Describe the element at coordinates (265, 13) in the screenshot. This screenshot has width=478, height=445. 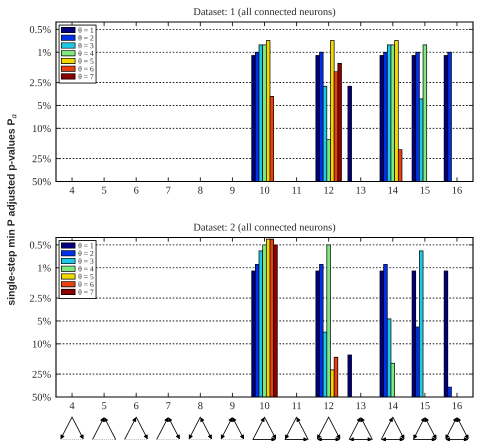
I see `chart-title: Dataset: 1 (all connected neurons)` at that location.